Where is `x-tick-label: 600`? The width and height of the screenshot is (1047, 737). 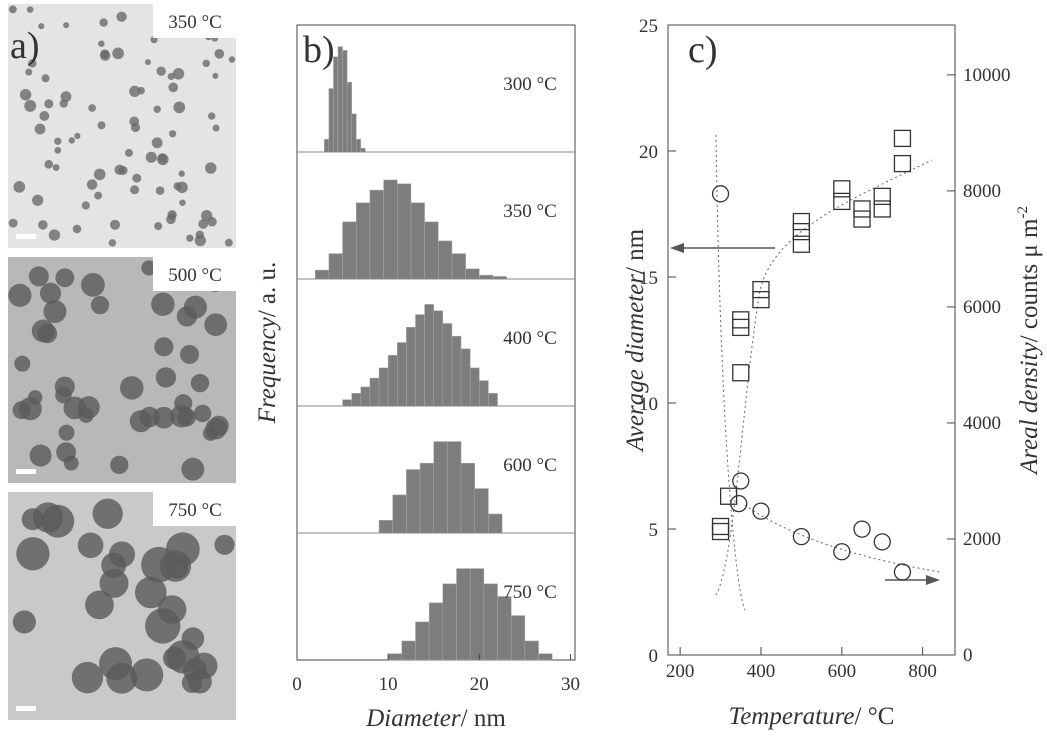
x-tick-label: 600 is located at coordinates (842, 671).